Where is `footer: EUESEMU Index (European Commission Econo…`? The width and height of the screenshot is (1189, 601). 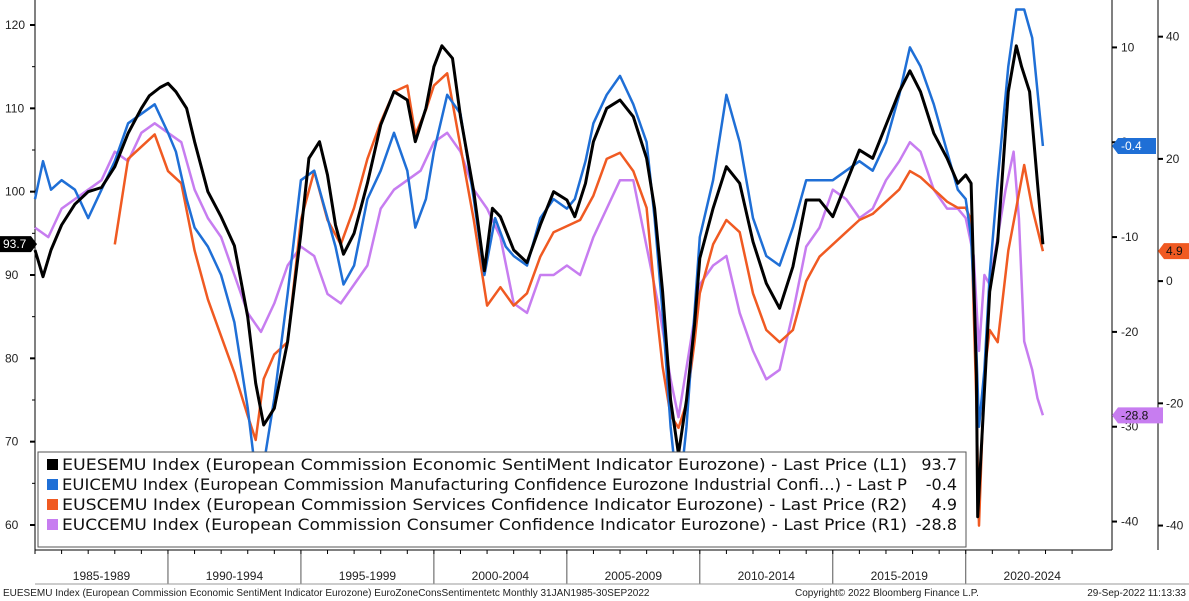 footer: EUESEMU Index (European Commission Econo… is located at coordinates (594, 593).